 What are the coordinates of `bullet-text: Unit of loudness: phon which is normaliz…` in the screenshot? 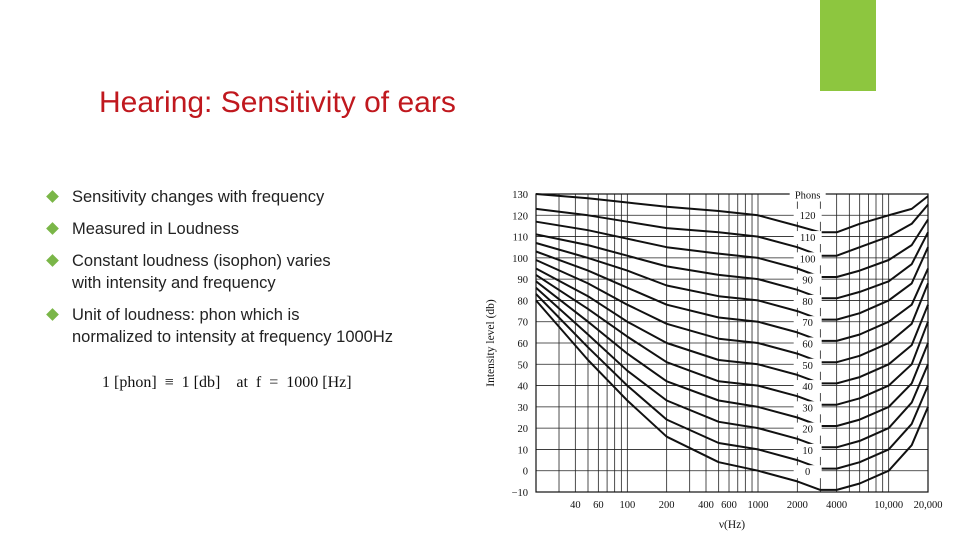 It's located at (233, 326).